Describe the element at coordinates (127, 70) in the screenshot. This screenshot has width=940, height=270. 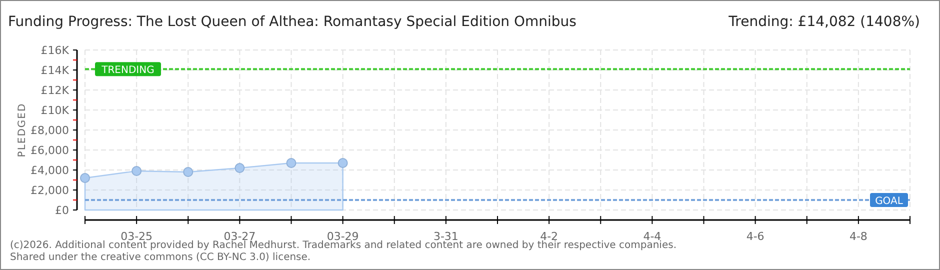
I see `ref-line-label: TRENDING` at that location.